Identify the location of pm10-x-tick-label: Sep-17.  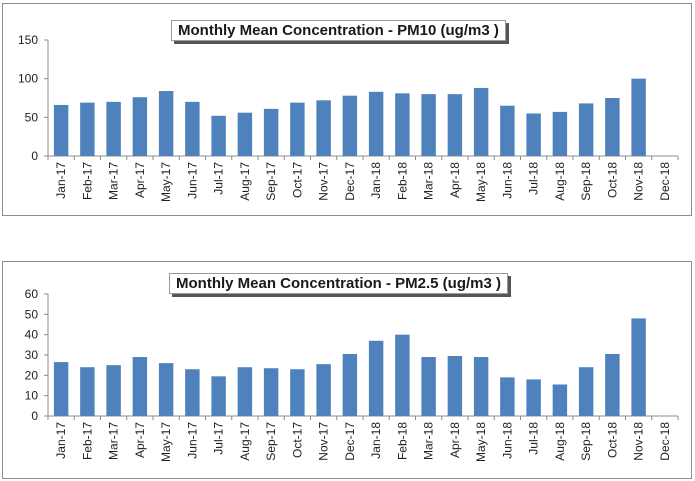
(271, 181).